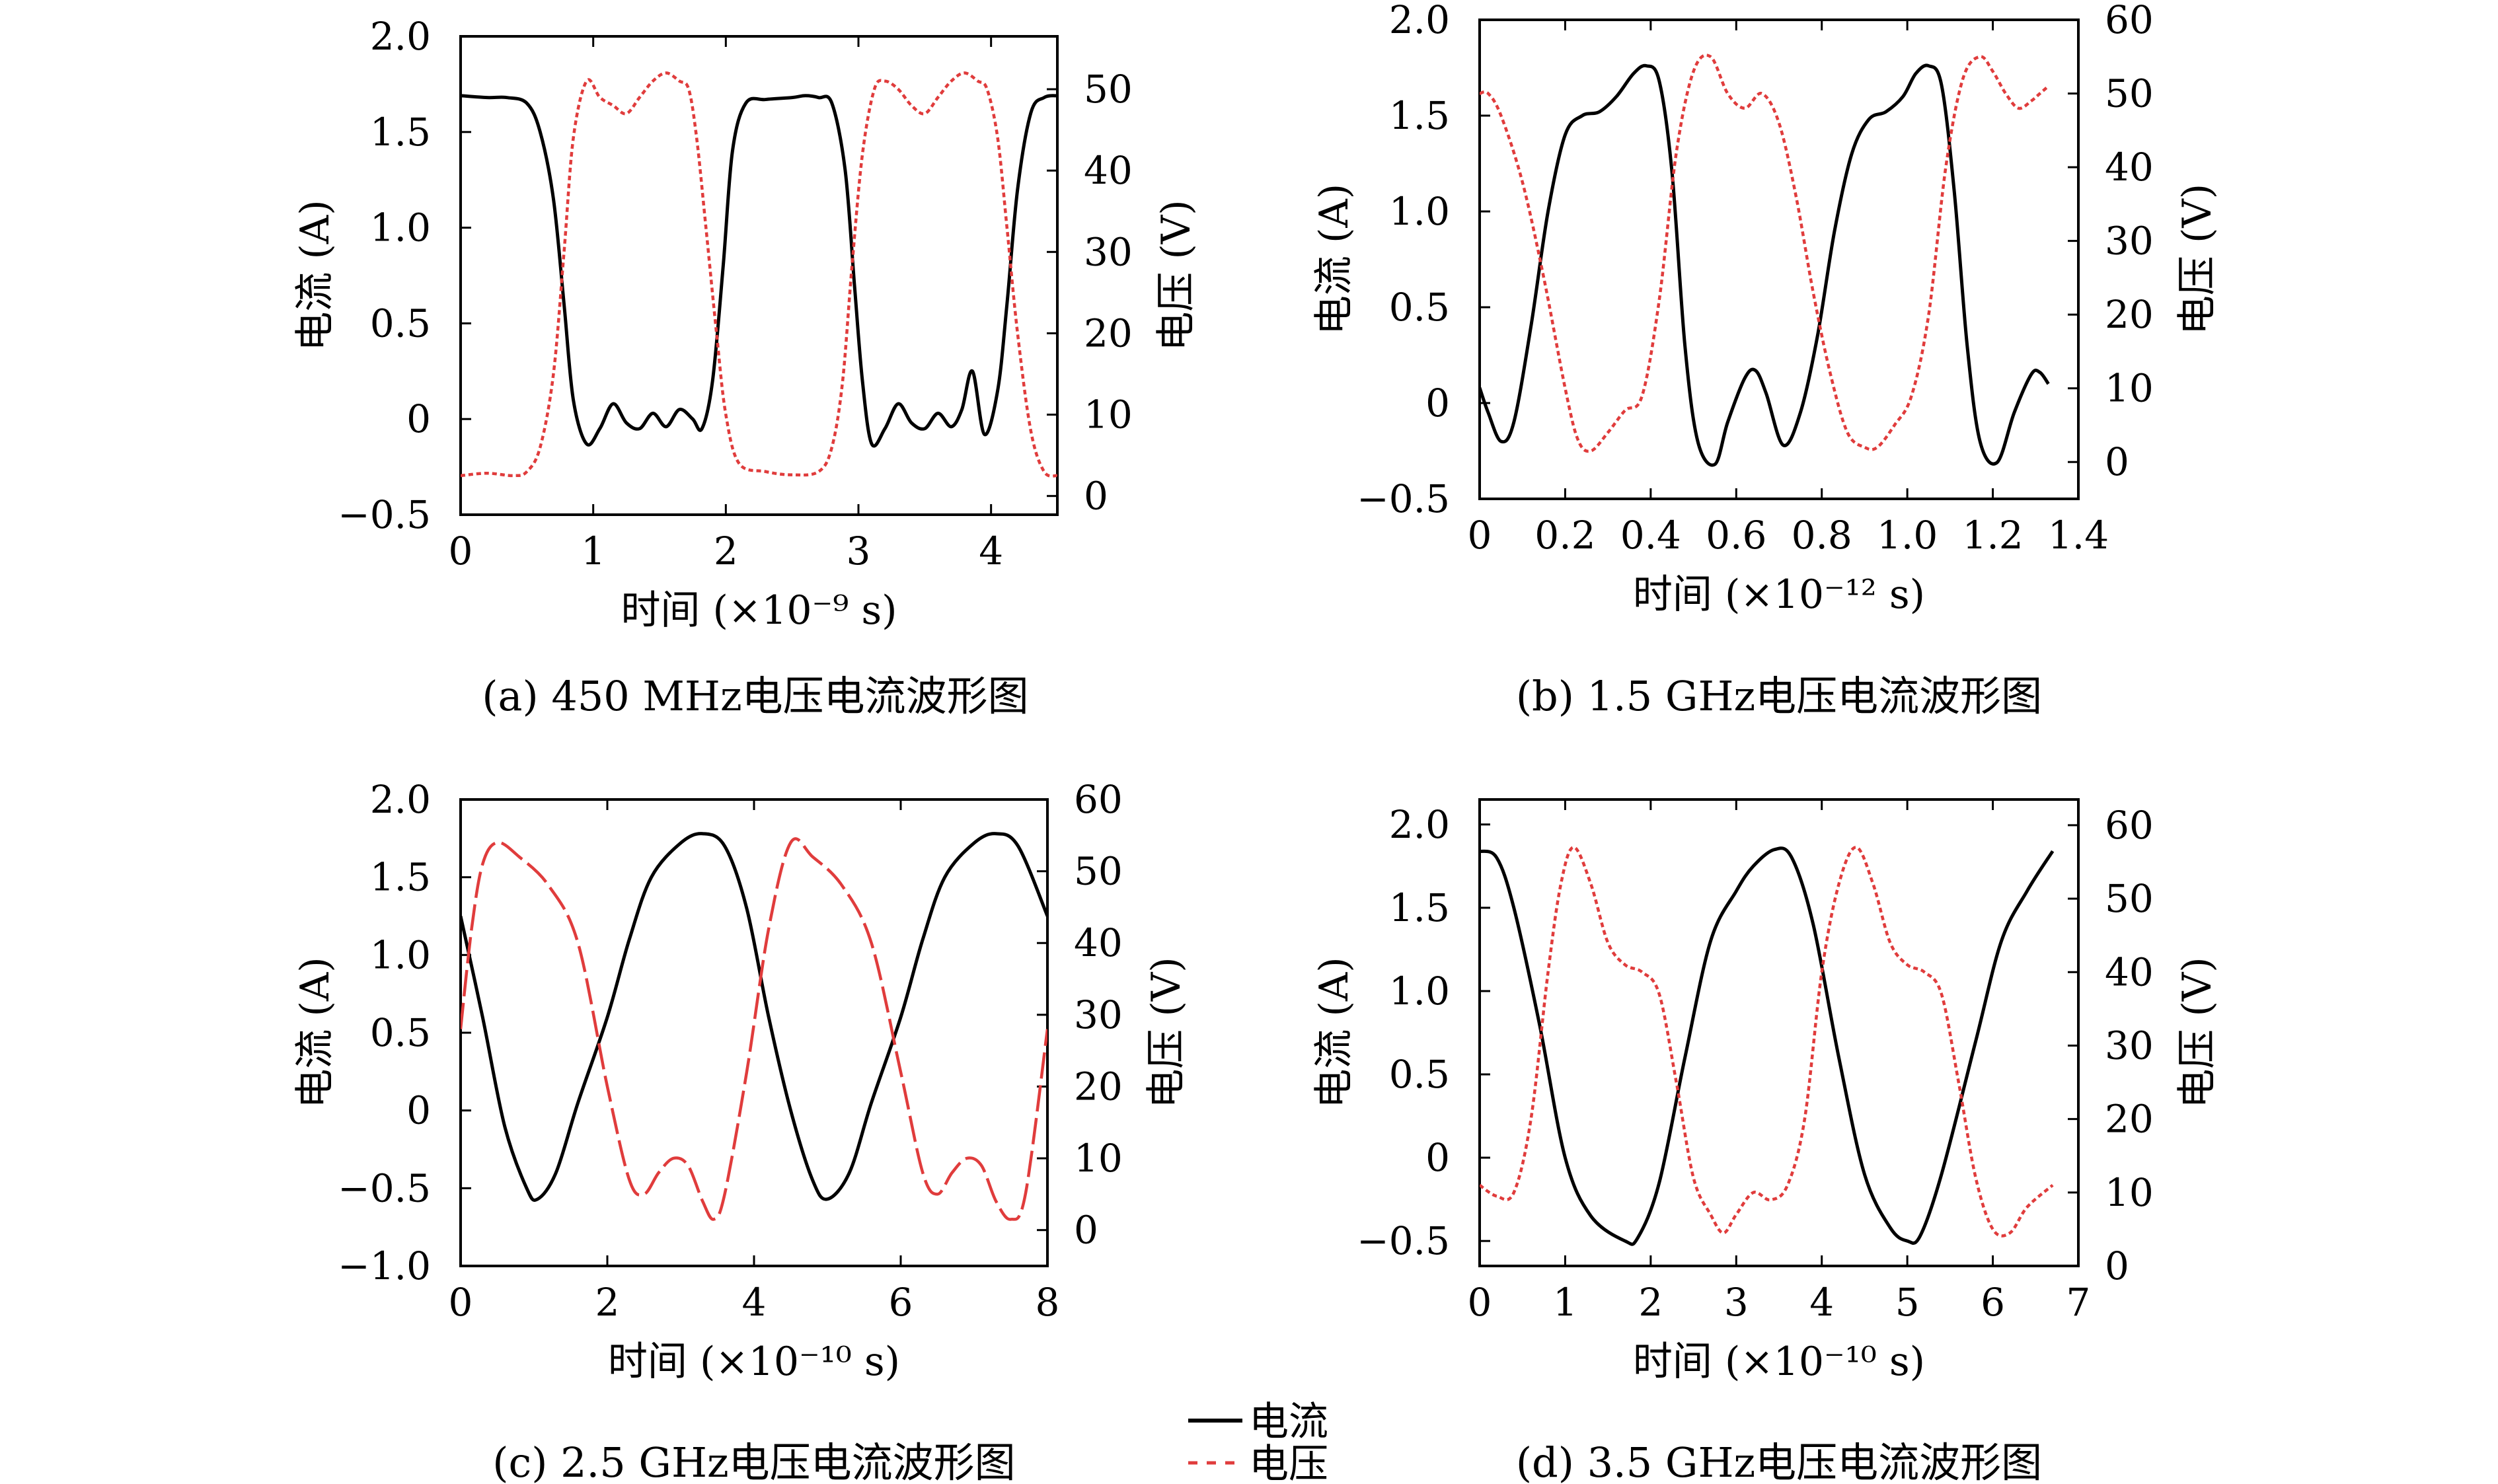 This screenshot has height=1484, width=2498. I want to click on x-tick-label: 5, so click(1907, 1302).